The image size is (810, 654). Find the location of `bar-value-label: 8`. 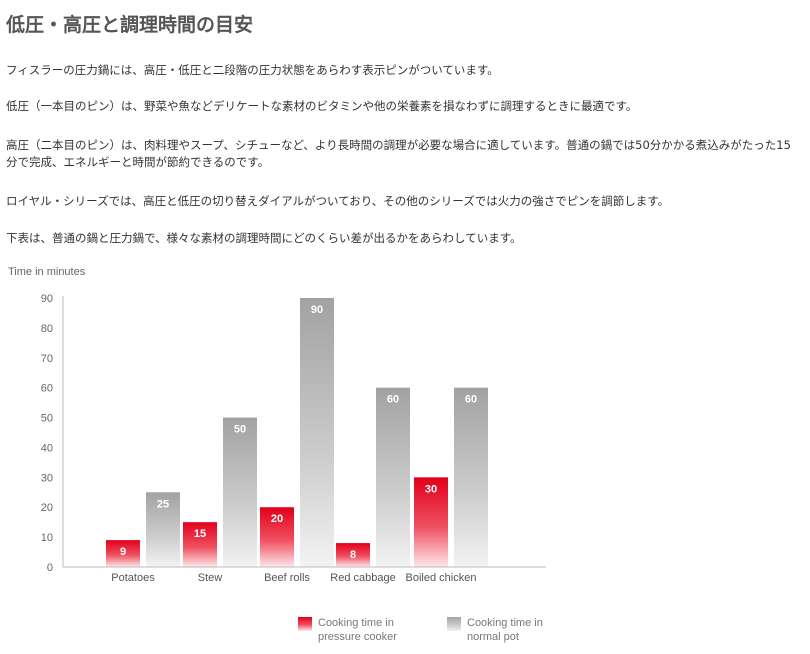

bar-value-label: 8 is located at coordinates (353, 555).